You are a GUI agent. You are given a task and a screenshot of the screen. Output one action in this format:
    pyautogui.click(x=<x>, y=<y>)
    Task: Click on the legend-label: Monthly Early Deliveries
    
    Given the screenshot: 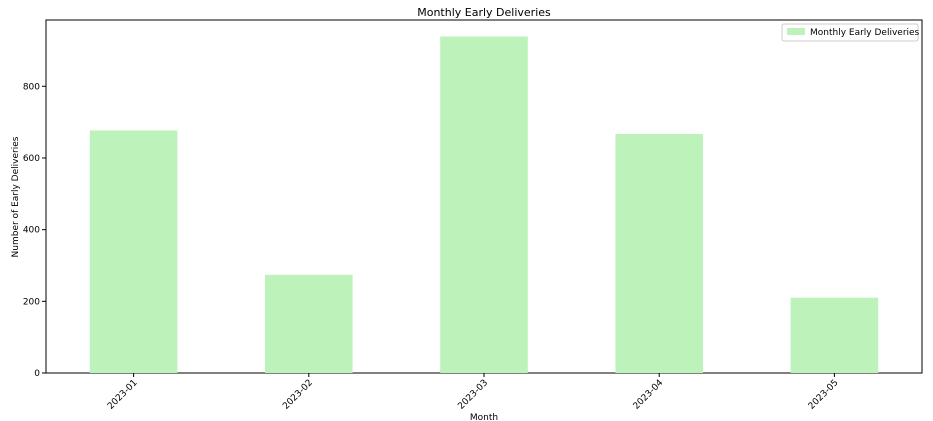 What is the action you would take?
    pyautogui.click(x=865, y=33)
    